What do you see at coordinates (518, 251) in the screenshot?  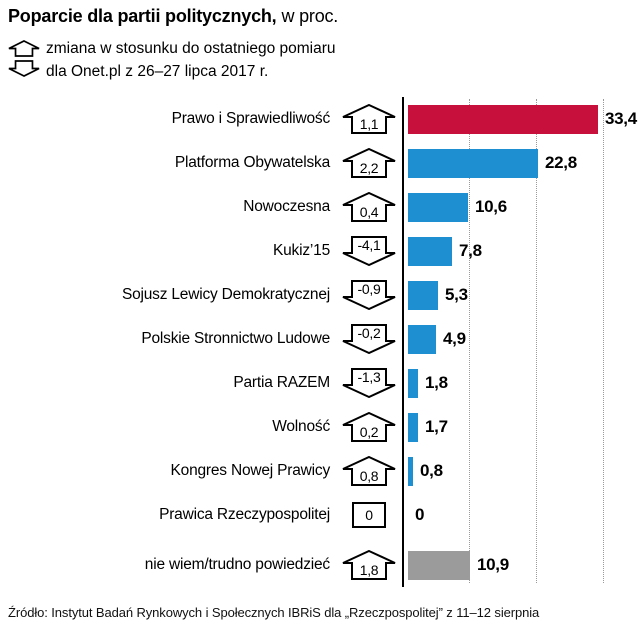 I see `bar-area: 7,8` at bounding box center [518, 251].